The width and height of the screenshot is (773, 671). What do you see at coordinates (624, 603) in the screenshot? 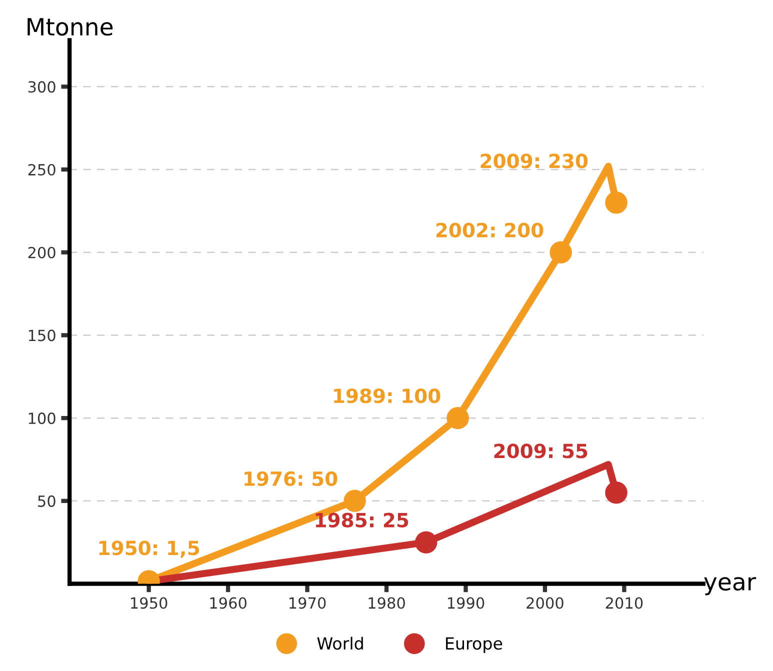
I see `x-tick-label: 2010` at bounding box center [624, 603].